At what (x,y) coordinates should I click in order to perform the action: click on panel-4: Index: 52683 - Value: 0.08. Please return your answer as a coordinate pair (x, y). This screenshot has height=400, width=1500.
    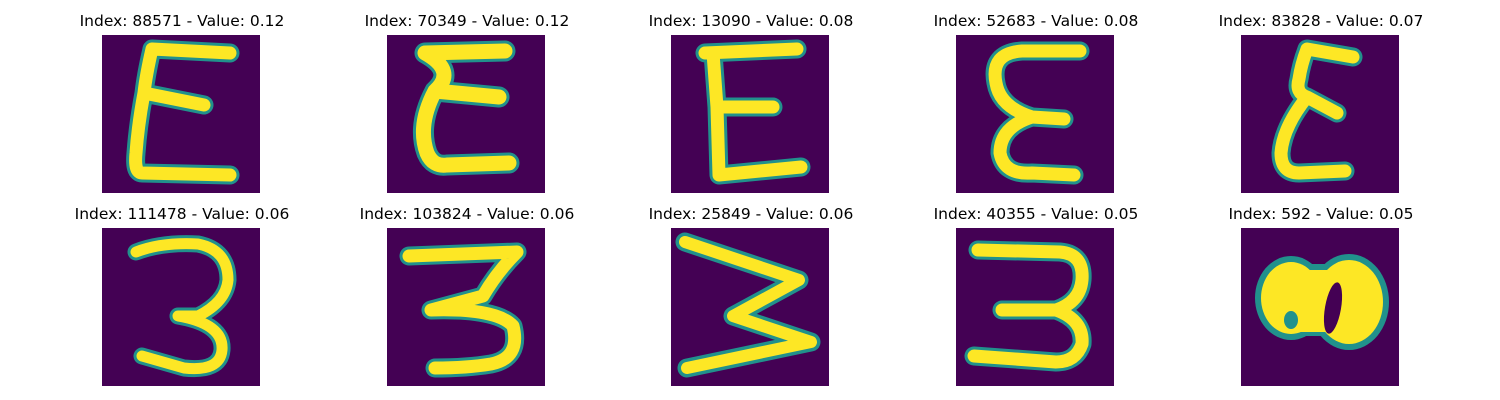
    Looking at the image, I should click on (1036, 102).